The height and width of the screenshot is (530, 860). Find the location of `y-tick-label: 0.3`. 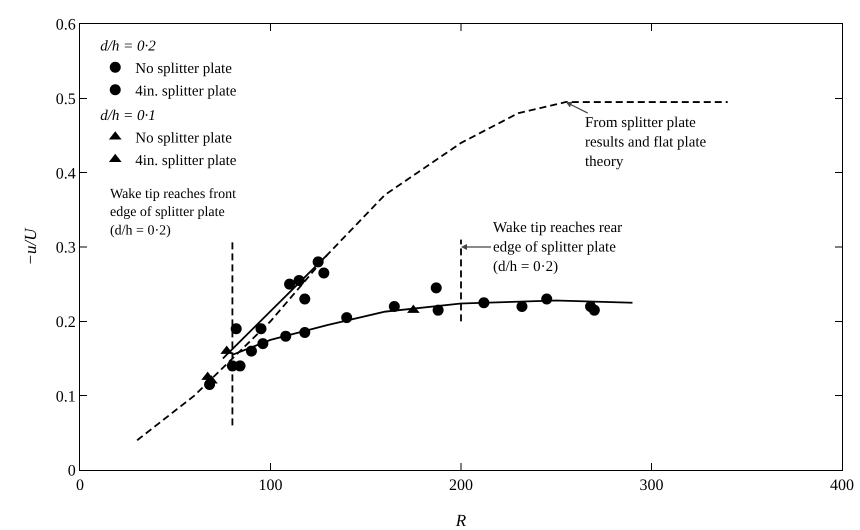

y-tick-label: 0.3 is located at coordinates (66, 248).